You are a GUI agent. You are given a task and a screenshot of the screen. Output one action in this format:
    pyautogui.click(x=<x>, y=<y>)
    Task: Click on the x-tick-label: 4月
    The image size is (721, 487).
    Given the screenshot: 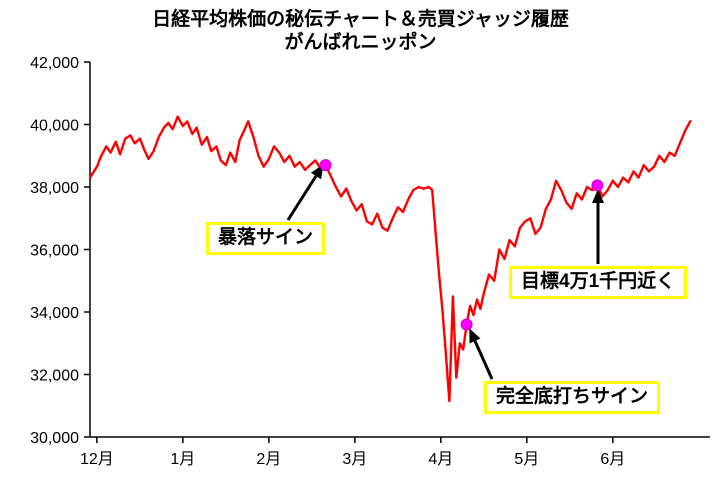 What is the action you would take?
    pyautogui.click(x=440, y=459)
    